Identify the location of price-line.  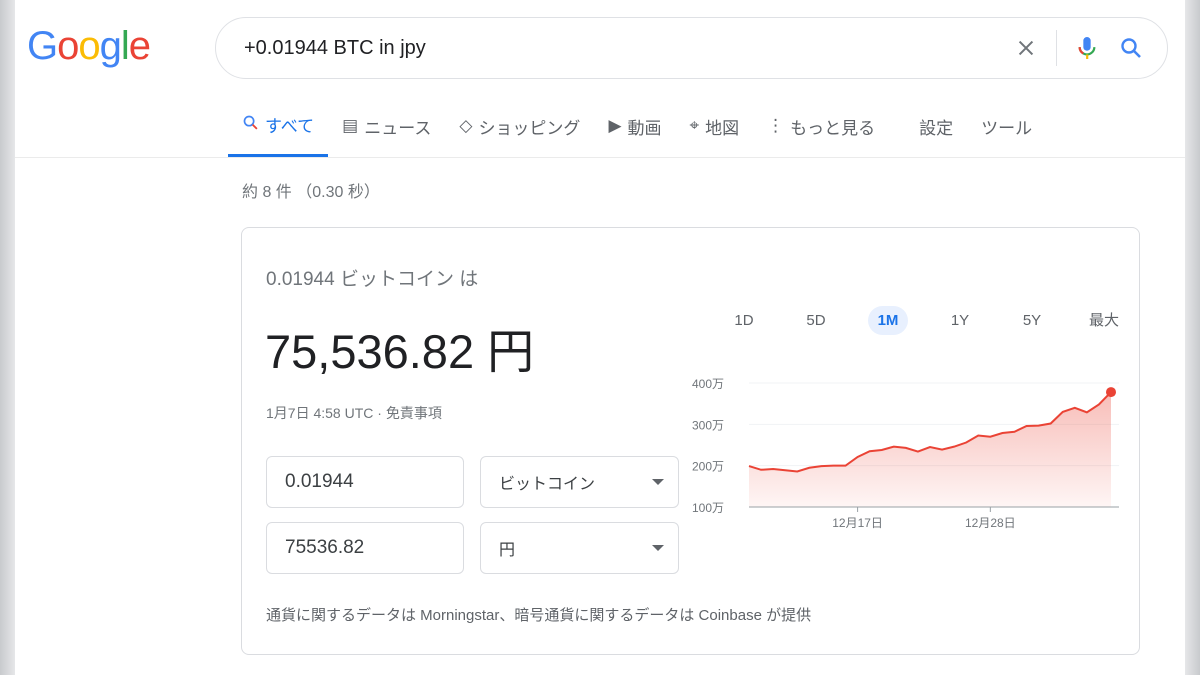
(930, 432).